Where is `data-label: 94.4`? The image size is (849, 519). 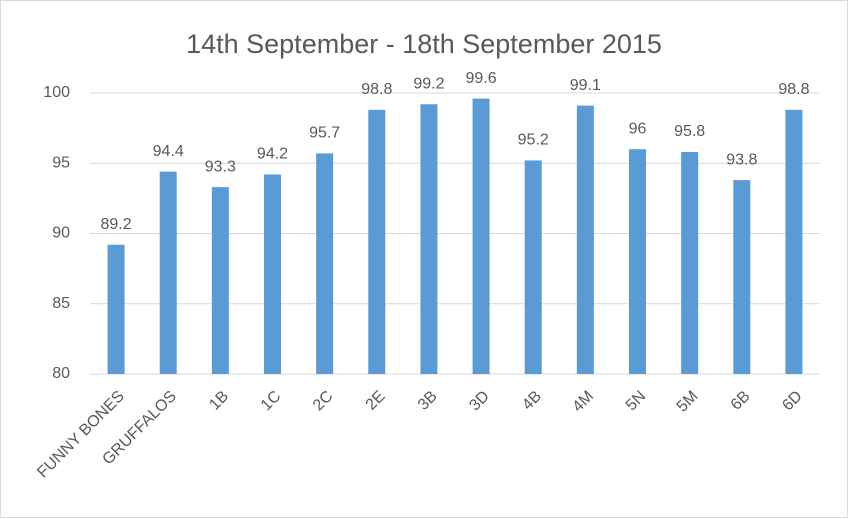
data-label: 94.4 is located at coordinates (168, 151).